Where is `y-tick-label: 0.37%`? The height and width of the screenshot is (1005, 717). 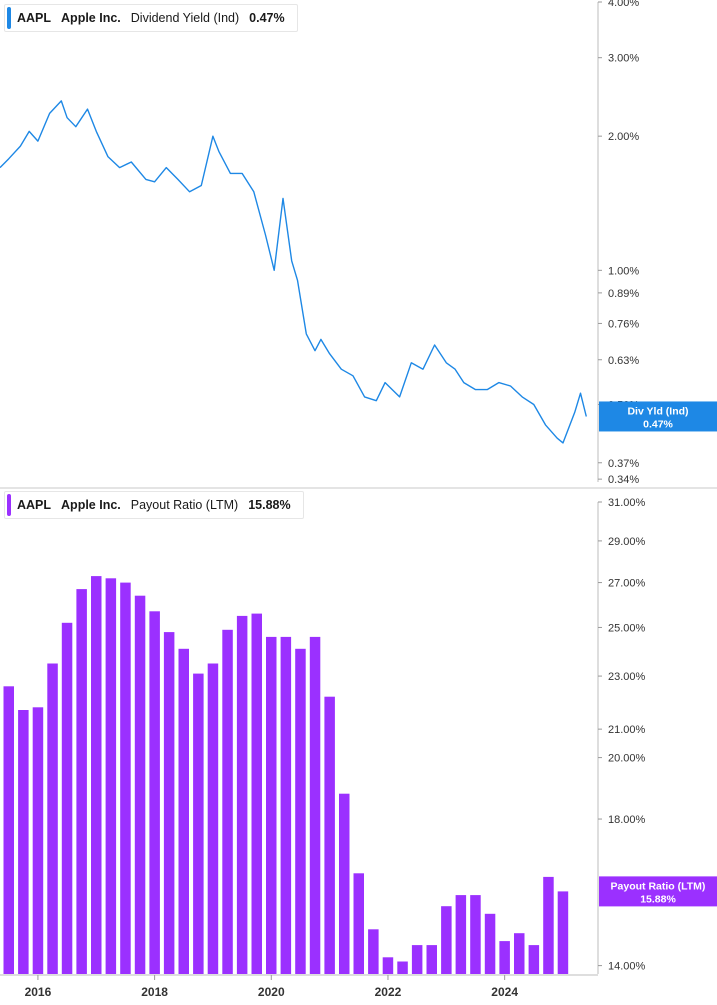 y-tick-label: 0.37% is located at coordinates (623, 464).